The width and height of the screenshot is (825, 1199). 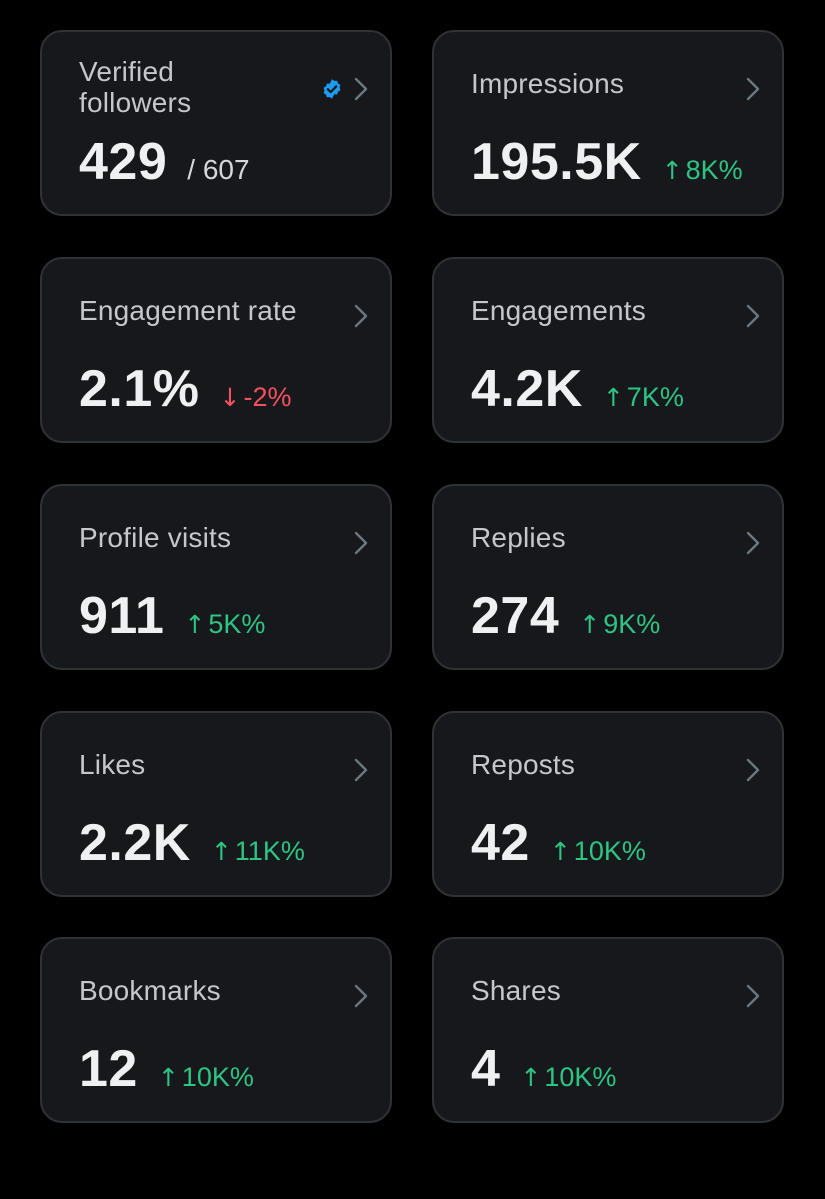 I want to click on metric-value-row: 274 ↑ 9K%, so click(x=565, y=616).